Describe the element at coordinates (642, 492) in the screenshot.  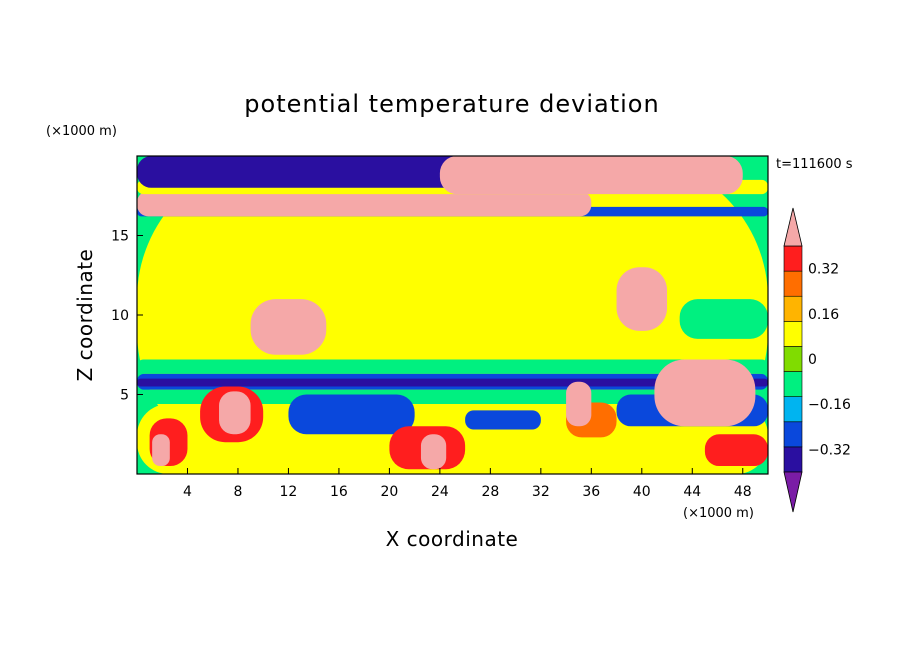
I see `x-tick-label: 40` at that location.